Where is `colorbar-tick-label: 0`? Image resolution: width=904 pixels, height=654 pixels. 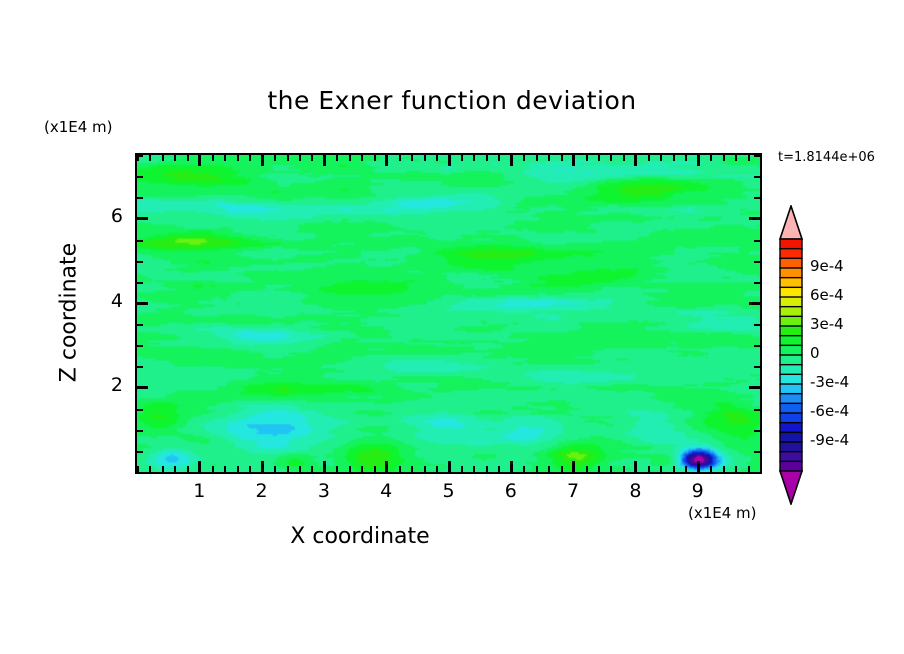
colorbar-tick-label: 0 is located at coordinates (815, 353).